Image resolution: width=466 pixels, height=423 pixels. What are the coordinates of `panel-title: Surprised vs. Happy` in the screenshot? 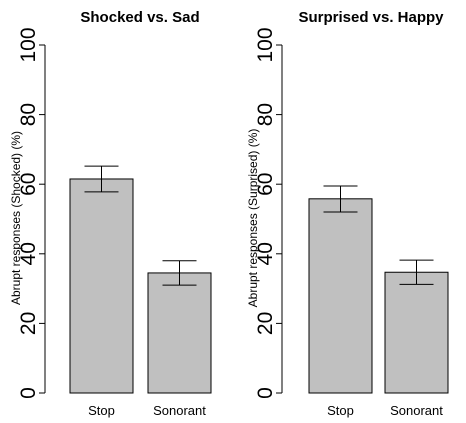 It's located at (371, 17).